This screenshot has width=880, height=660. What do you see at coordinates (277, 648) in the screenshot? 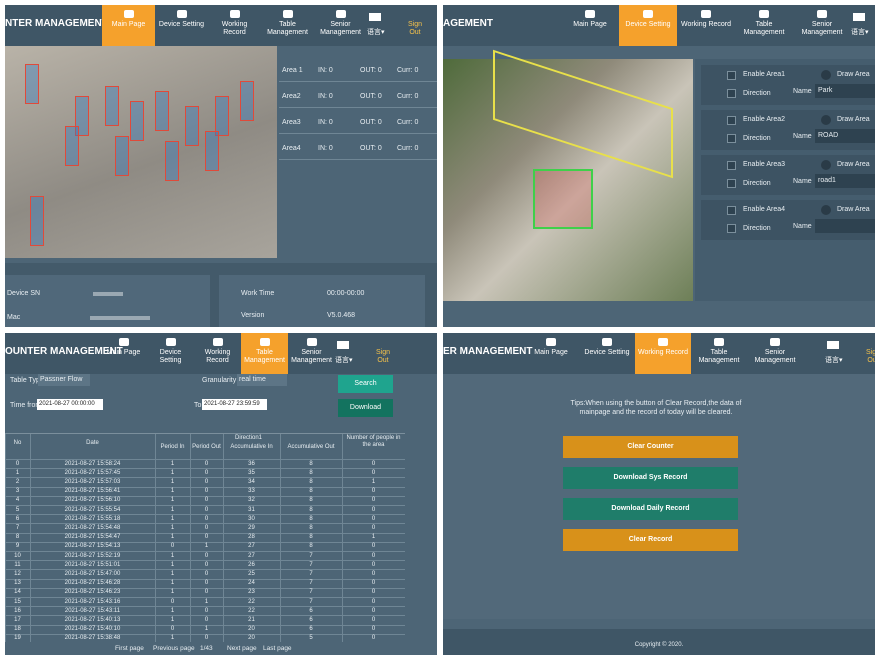
I see `pagination-item: Last page` at bounding box center [277, 648].